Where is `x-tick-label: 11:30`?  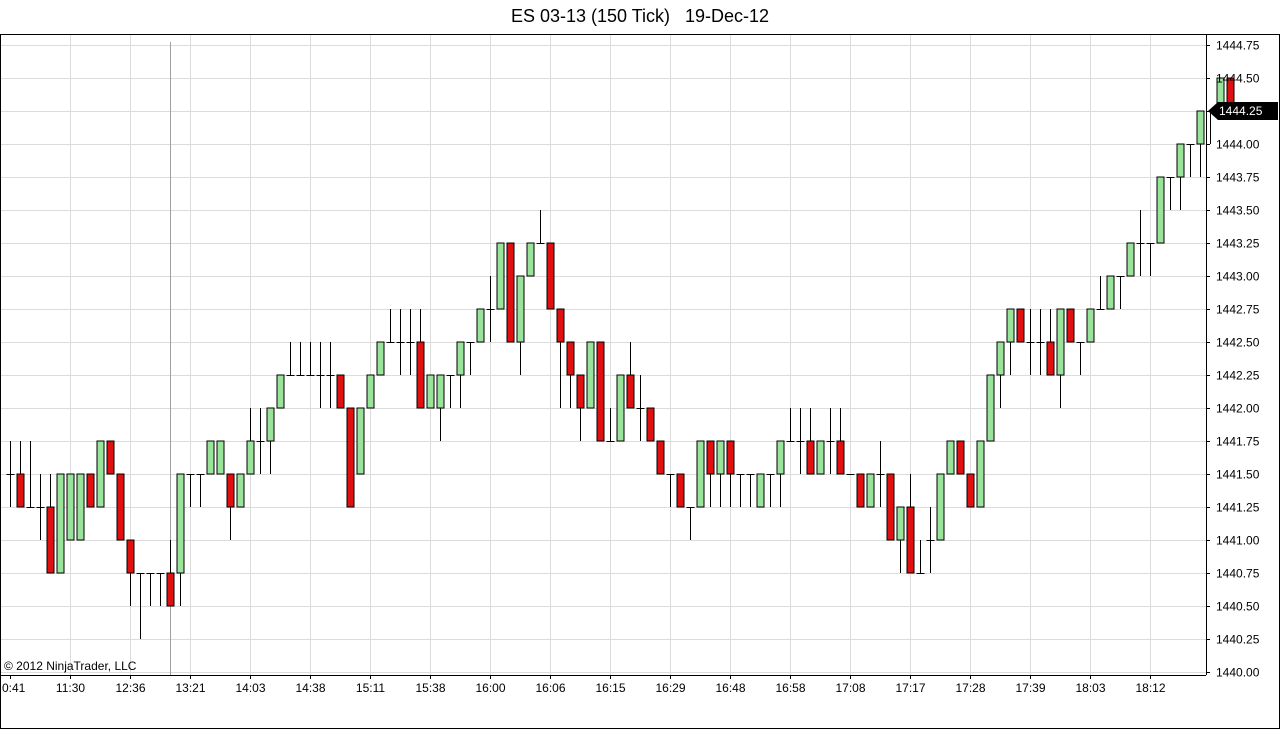
x-tick-label: 11:30 is located at coordinates (70, 688).